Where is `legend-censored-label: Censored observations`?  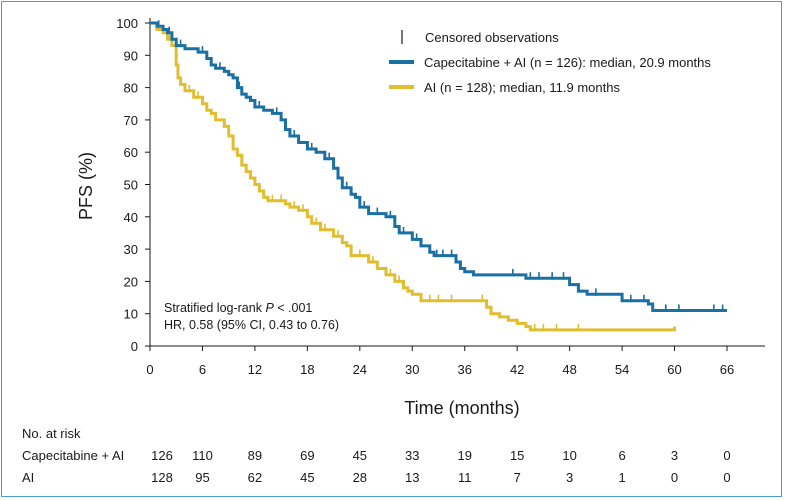 legend-censored-label: Censored observations is located at coordinates (492, 37).